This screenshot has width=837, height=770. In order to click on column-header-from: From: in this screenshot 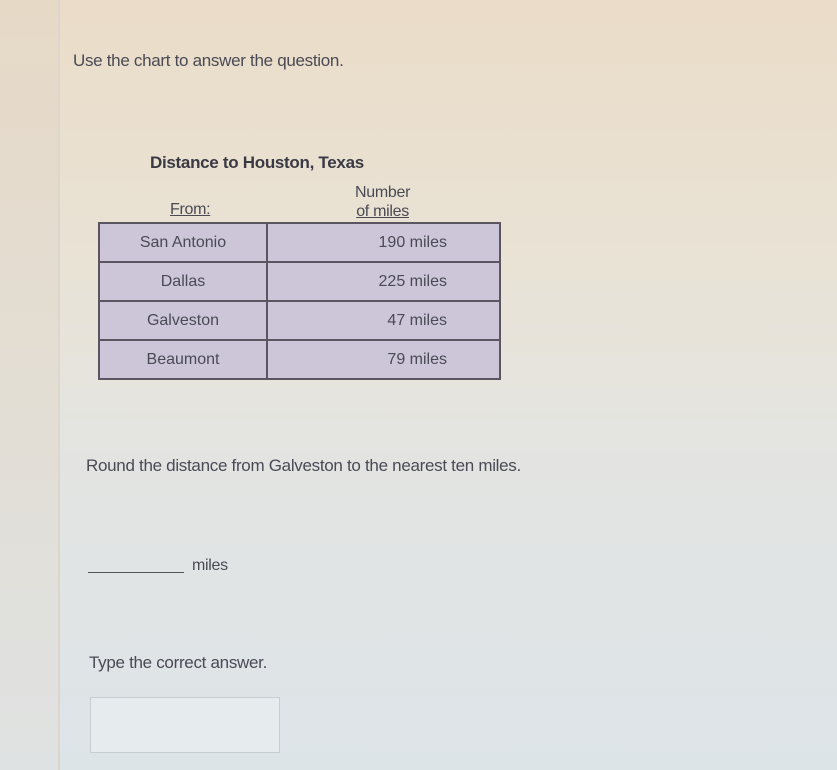, I will do `click(190, 209)`.